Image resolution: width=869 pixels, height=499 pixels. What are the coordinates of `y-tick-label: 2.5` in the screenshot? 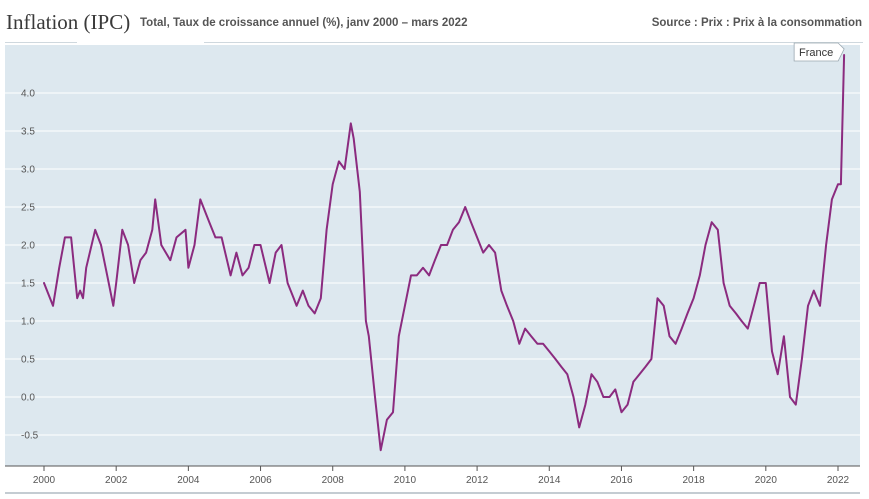 It's located at (28, 208).